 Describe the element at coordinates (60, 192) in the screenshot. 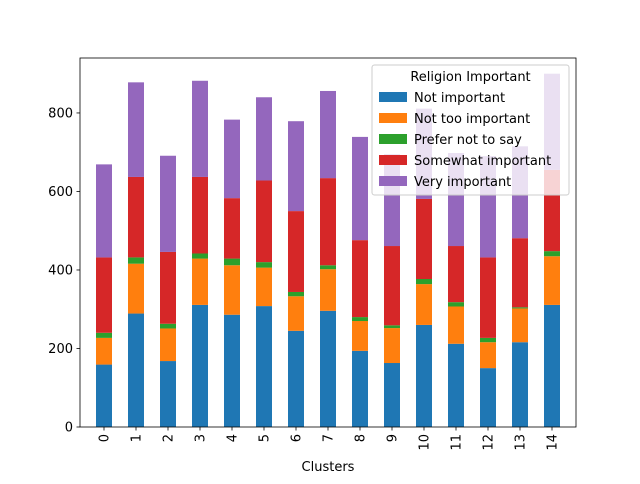

I see `y-tick-label: 600` at that location.